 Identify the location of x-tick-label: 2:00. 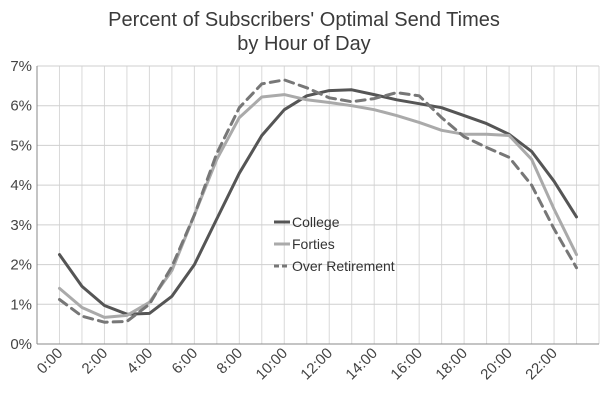
(95, 361).